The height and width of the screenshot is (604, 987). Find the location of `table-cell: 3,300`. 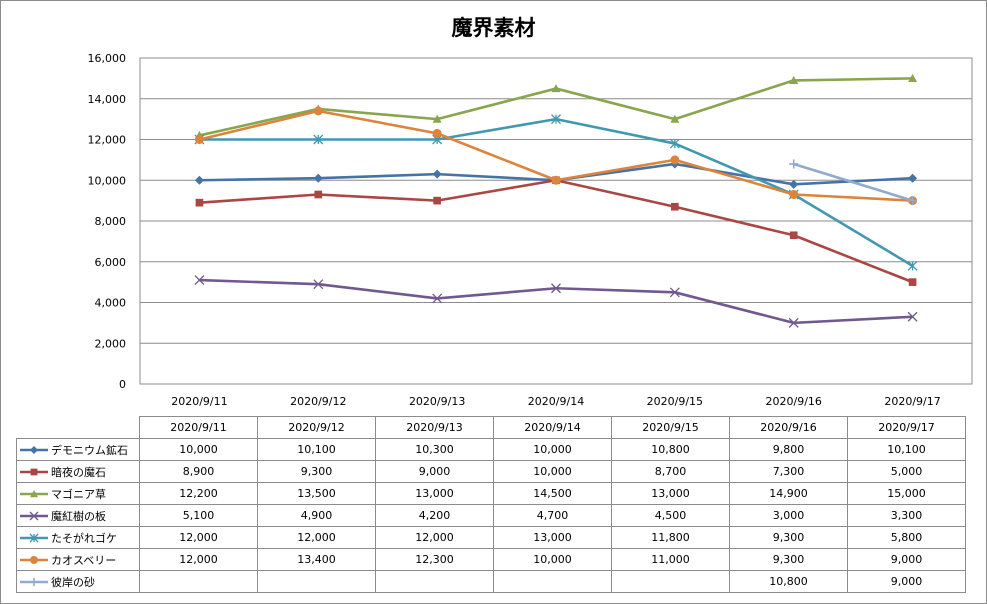

table-cell: 3,300 is located at coordinates (906, 515).